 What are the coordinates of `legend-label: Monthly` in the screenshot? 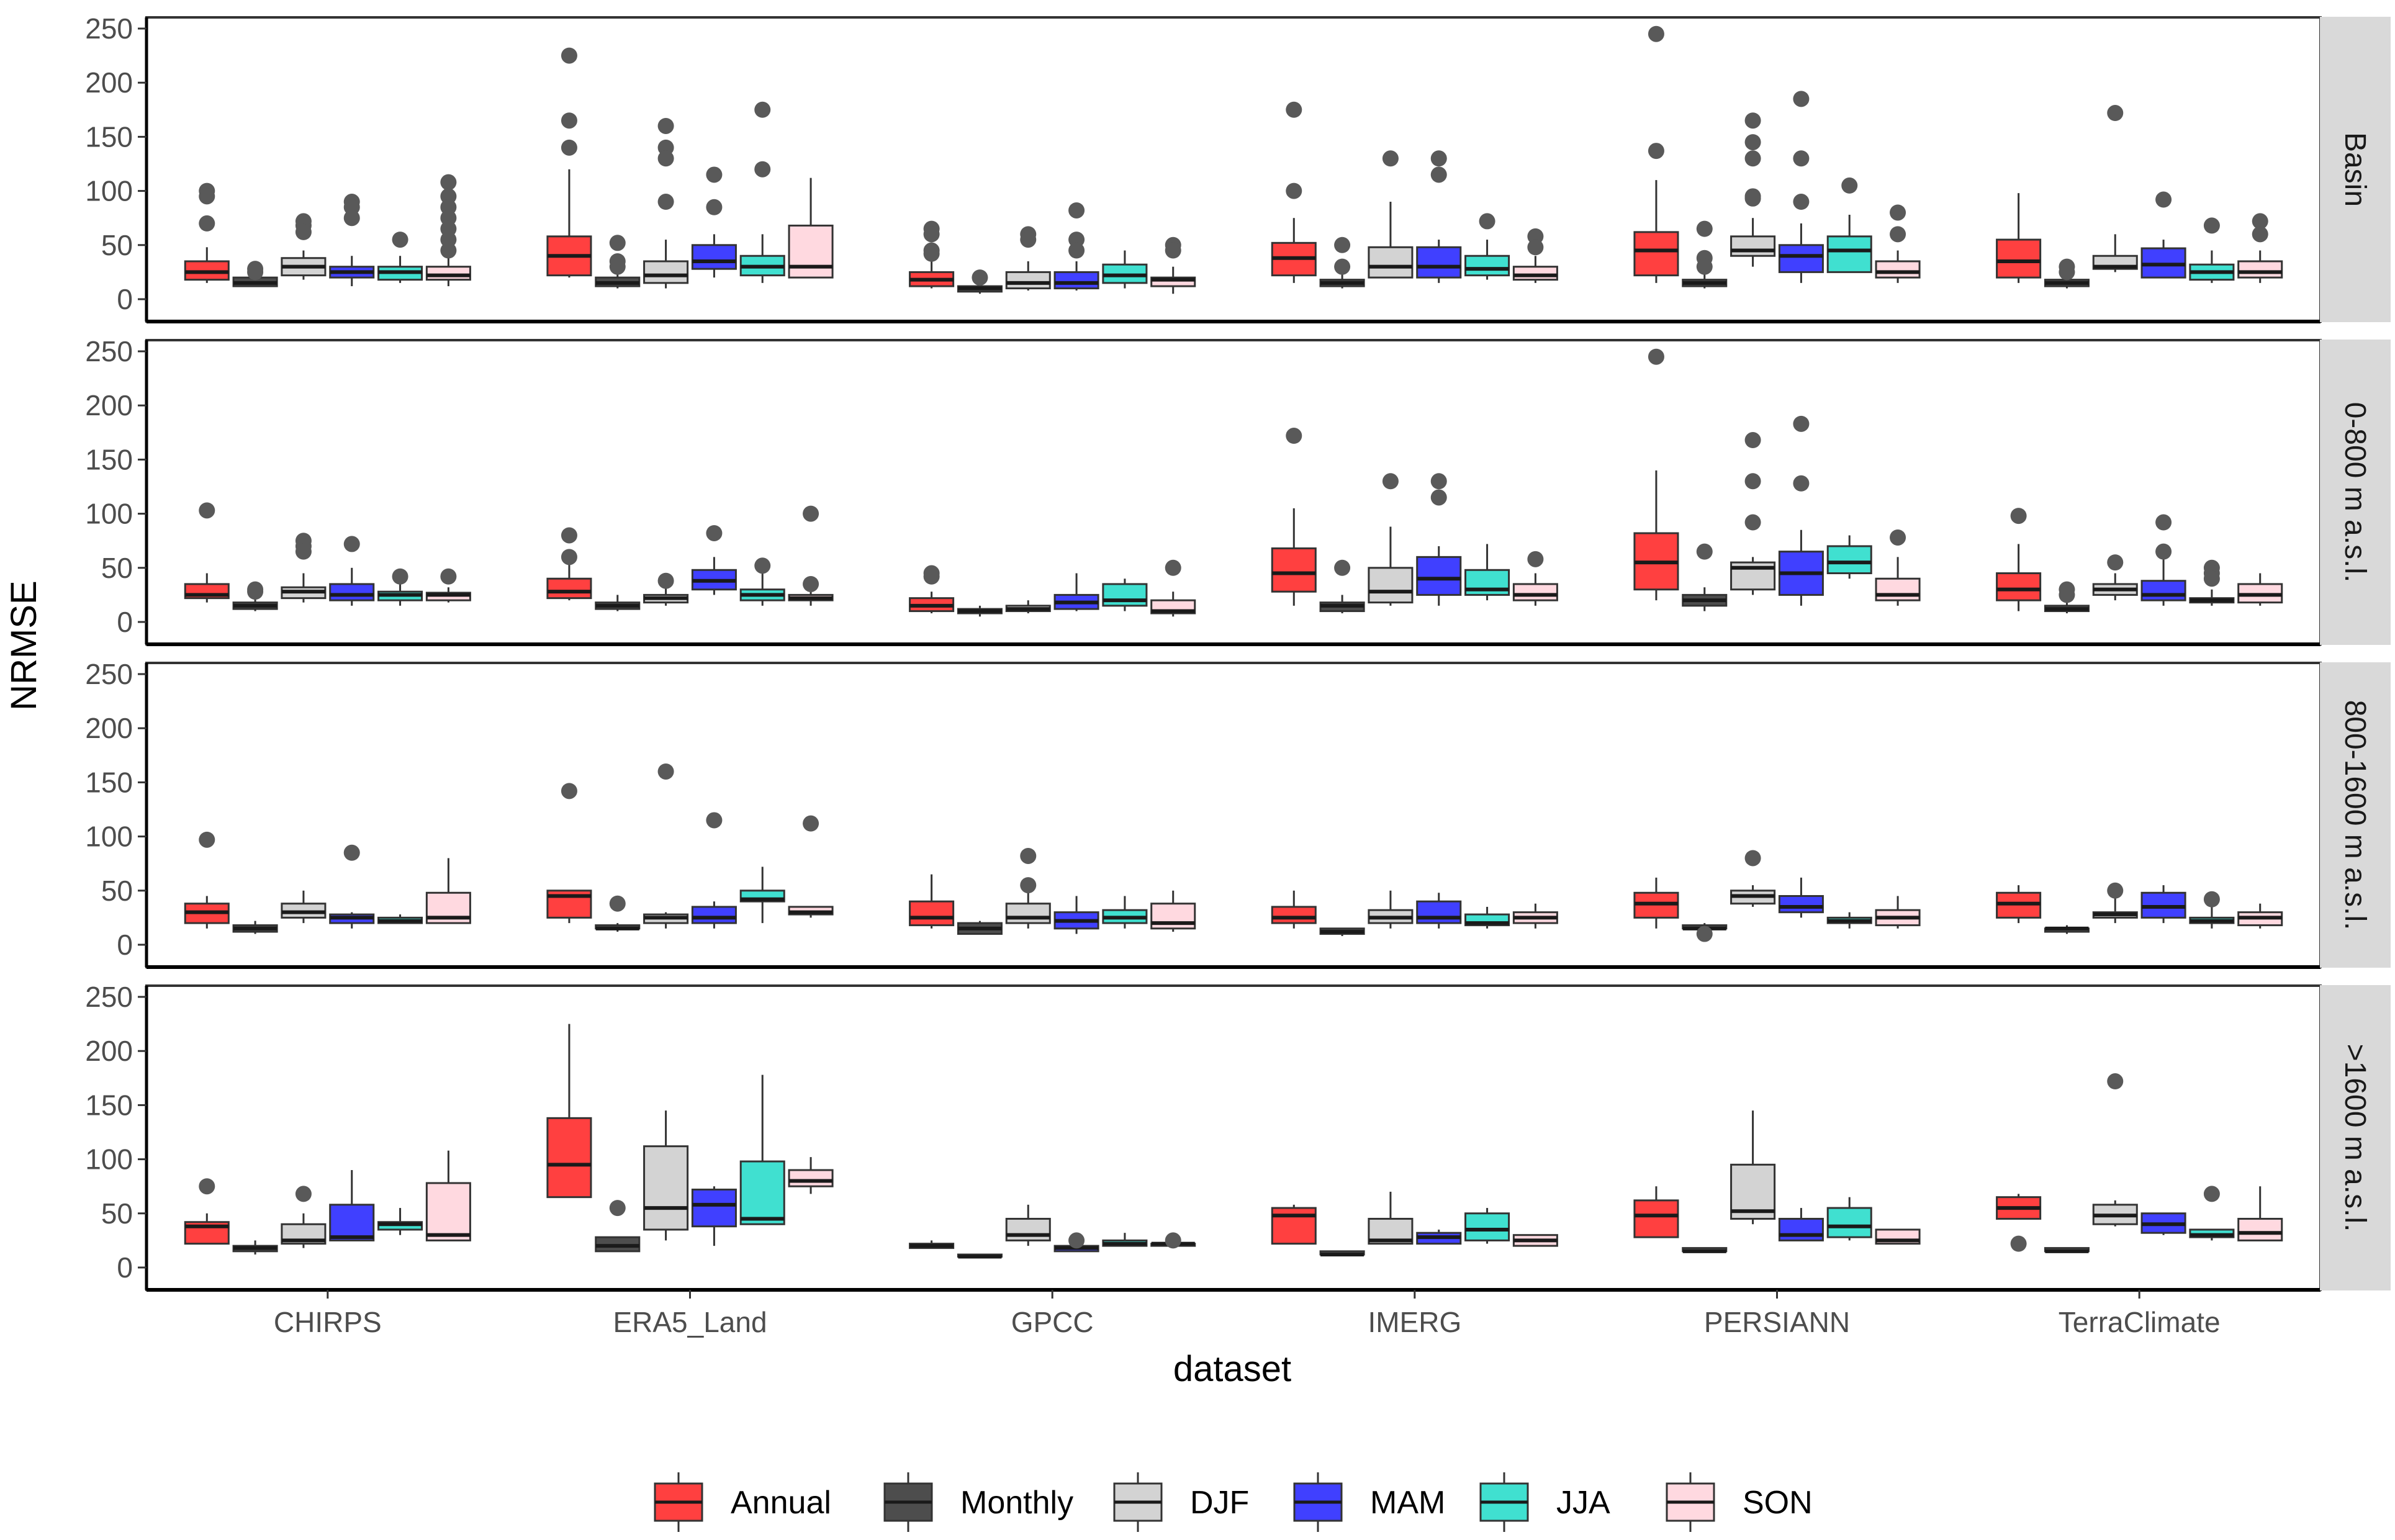 It's located at (1016, 1503).